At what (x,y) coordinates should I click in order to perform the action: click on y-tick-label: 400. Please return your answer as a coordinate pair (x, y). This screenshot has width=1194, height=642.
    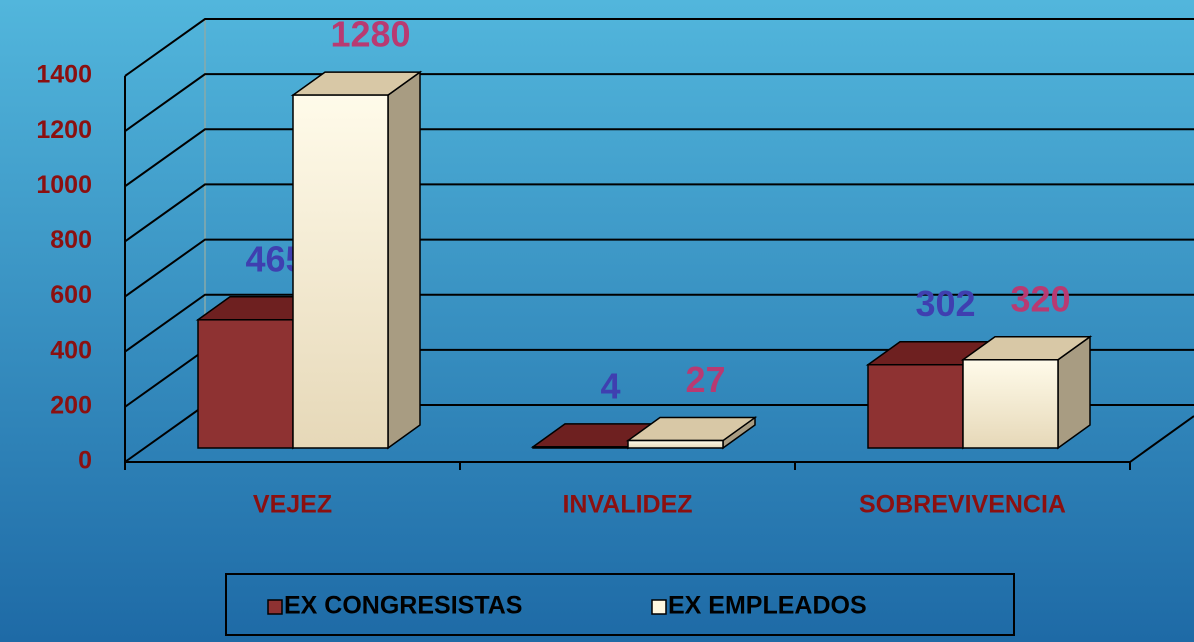
    Looking at the image, I should click on (71, 350).